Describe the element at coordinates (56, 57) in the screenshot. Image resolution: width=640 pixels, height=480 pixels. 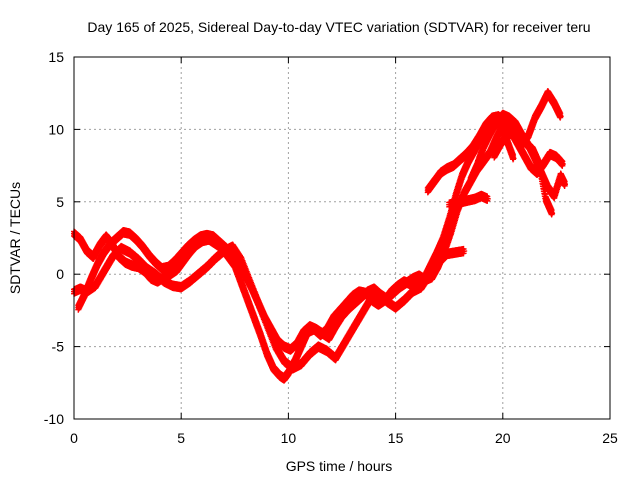
I see `y-tick-label: 15` at that location.